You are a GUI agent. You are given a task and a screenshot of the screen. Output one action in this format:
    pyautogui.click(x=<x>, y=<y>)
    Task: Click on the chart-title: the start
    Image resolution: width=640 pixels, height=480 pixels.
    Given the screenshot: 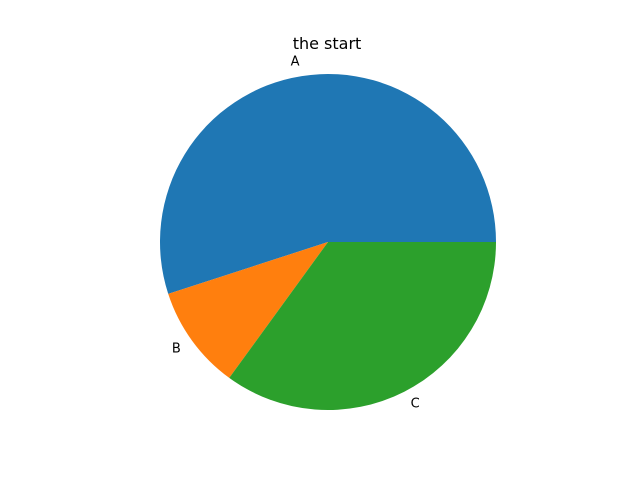 What is the action you would take?
    pyautogui.click(x=327, y=43)
    